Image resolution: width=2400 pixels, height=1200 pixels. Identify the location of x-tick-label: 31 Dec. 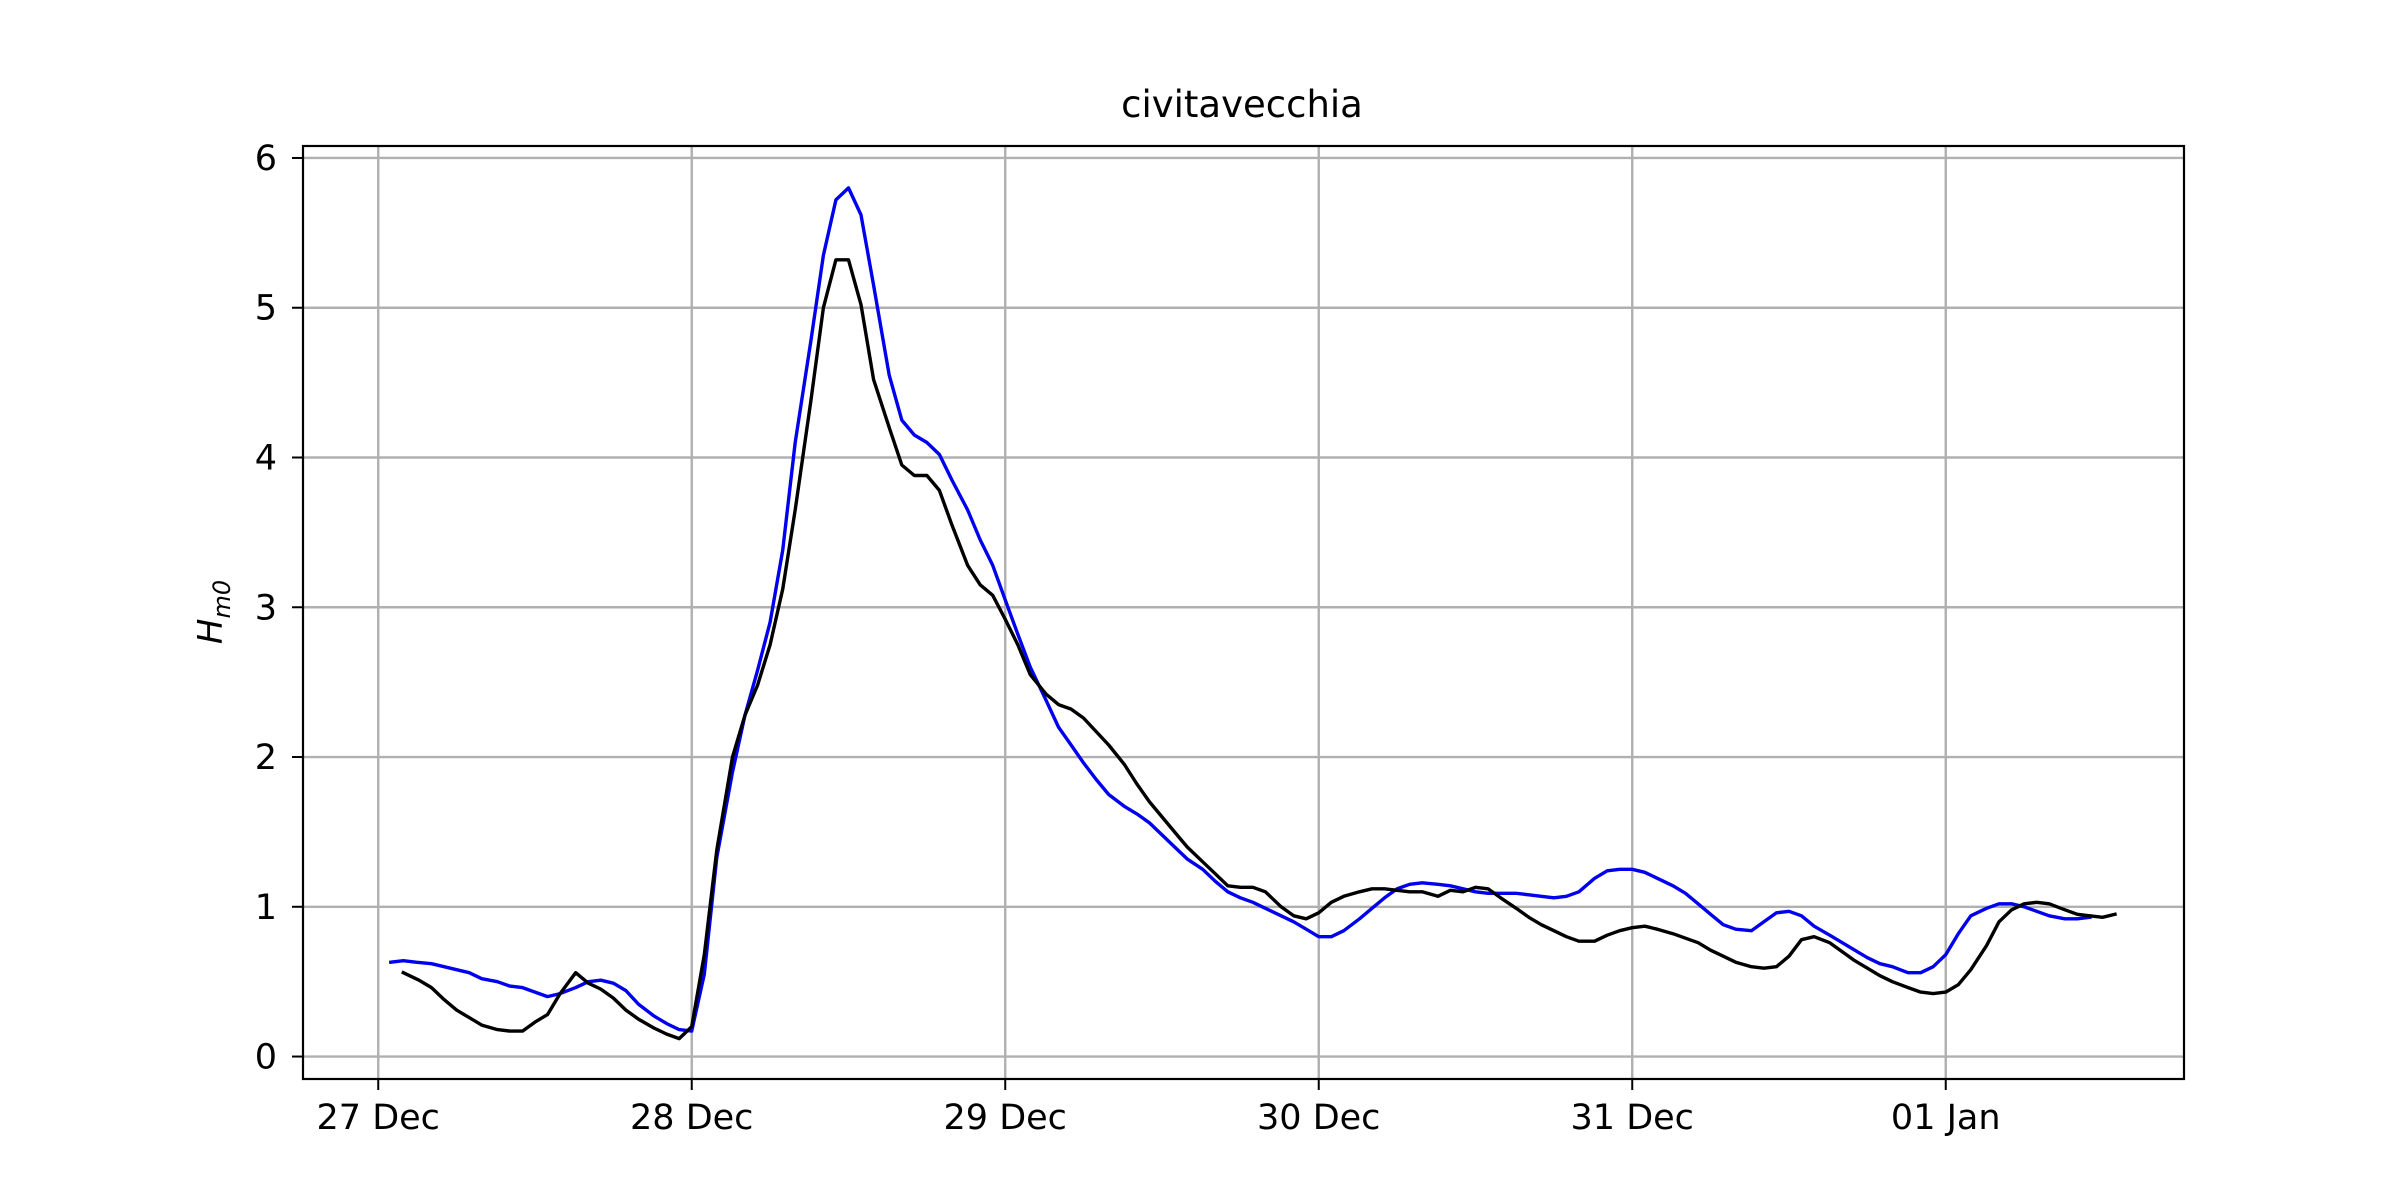
(1632, 1118).